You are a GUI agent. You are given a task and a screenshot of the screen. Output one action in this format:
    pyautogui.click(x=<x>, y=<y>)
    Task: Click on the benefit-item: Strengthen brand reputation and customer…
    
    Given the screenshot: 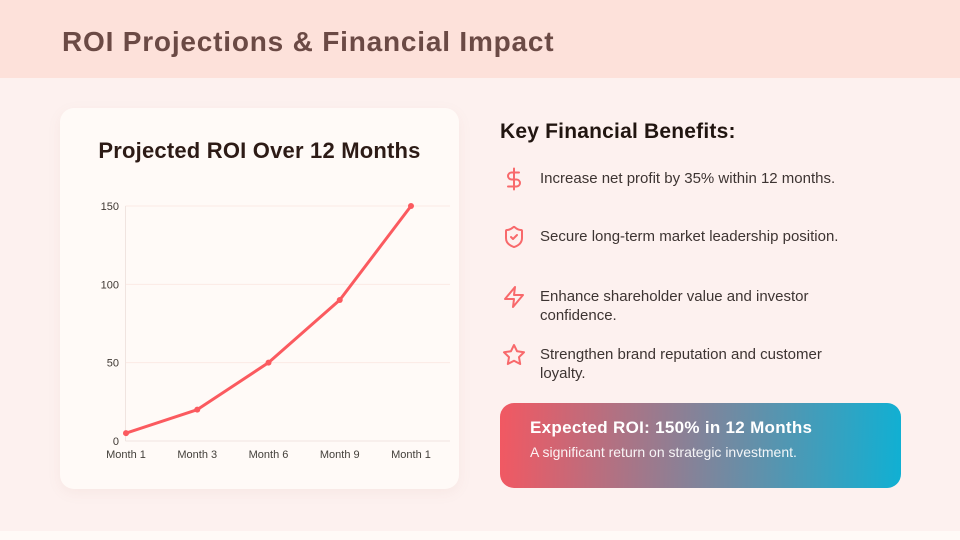 What is the action you would take?
    pyautogui.click(x=695, y=363)
    